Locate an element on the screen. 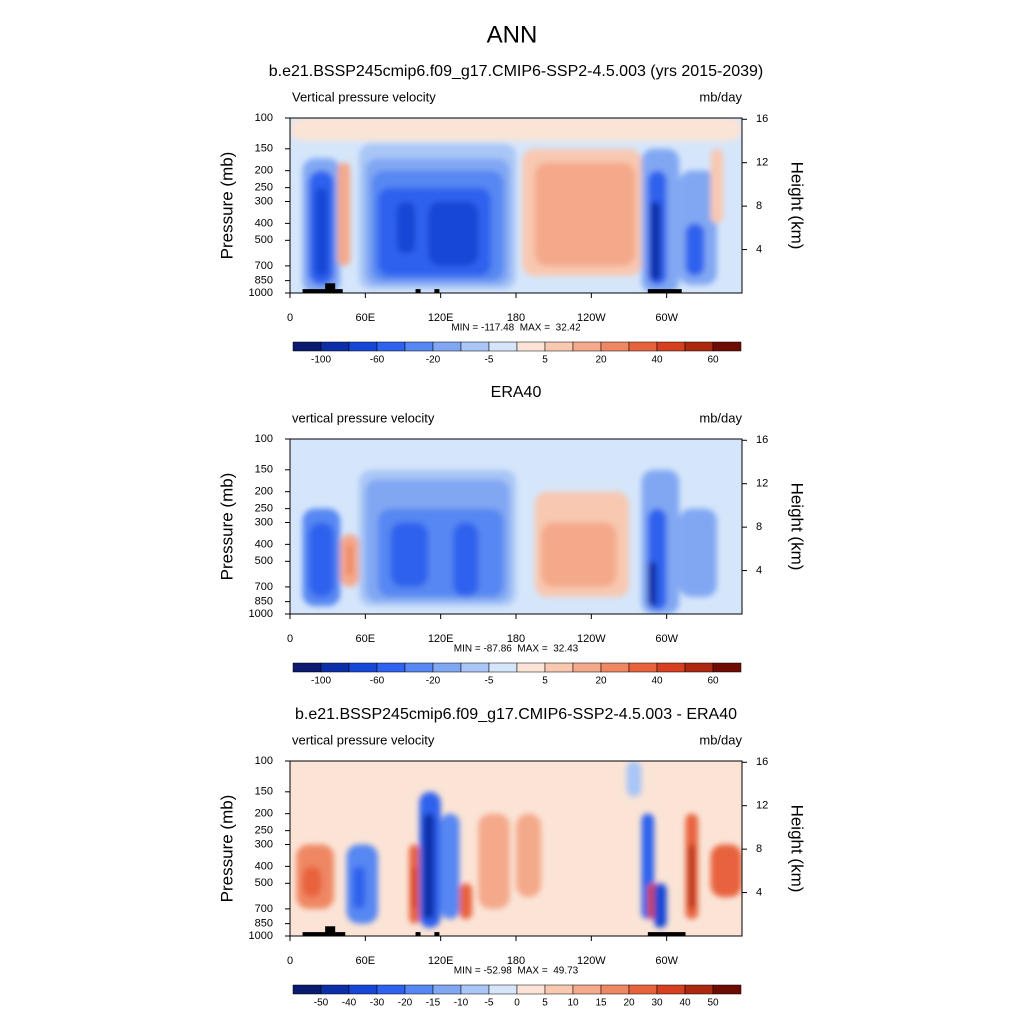 This screenshot has height=1024, width=1024. colorbar-label: -50 is located at coordinates (321, 1003).